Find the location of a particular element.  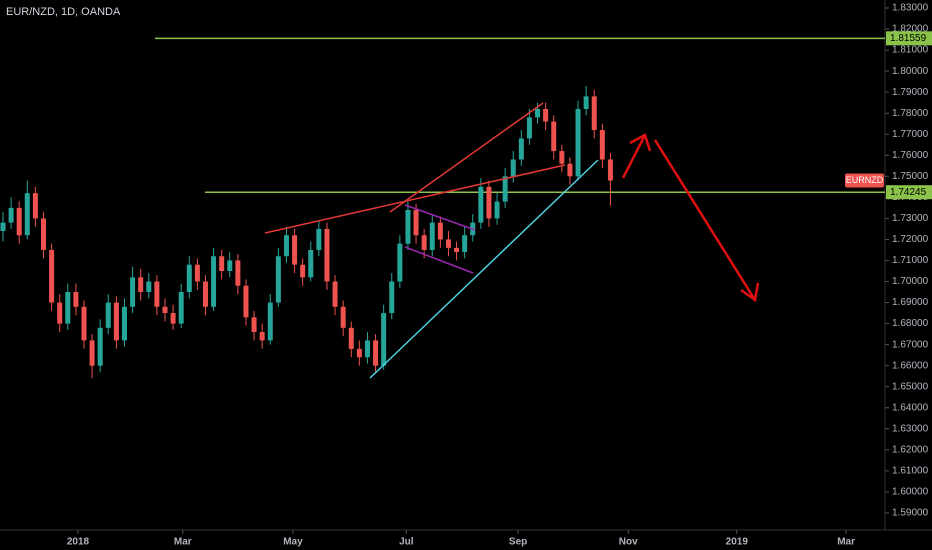

x-tick-label: May is located at coordinates (293, 542).